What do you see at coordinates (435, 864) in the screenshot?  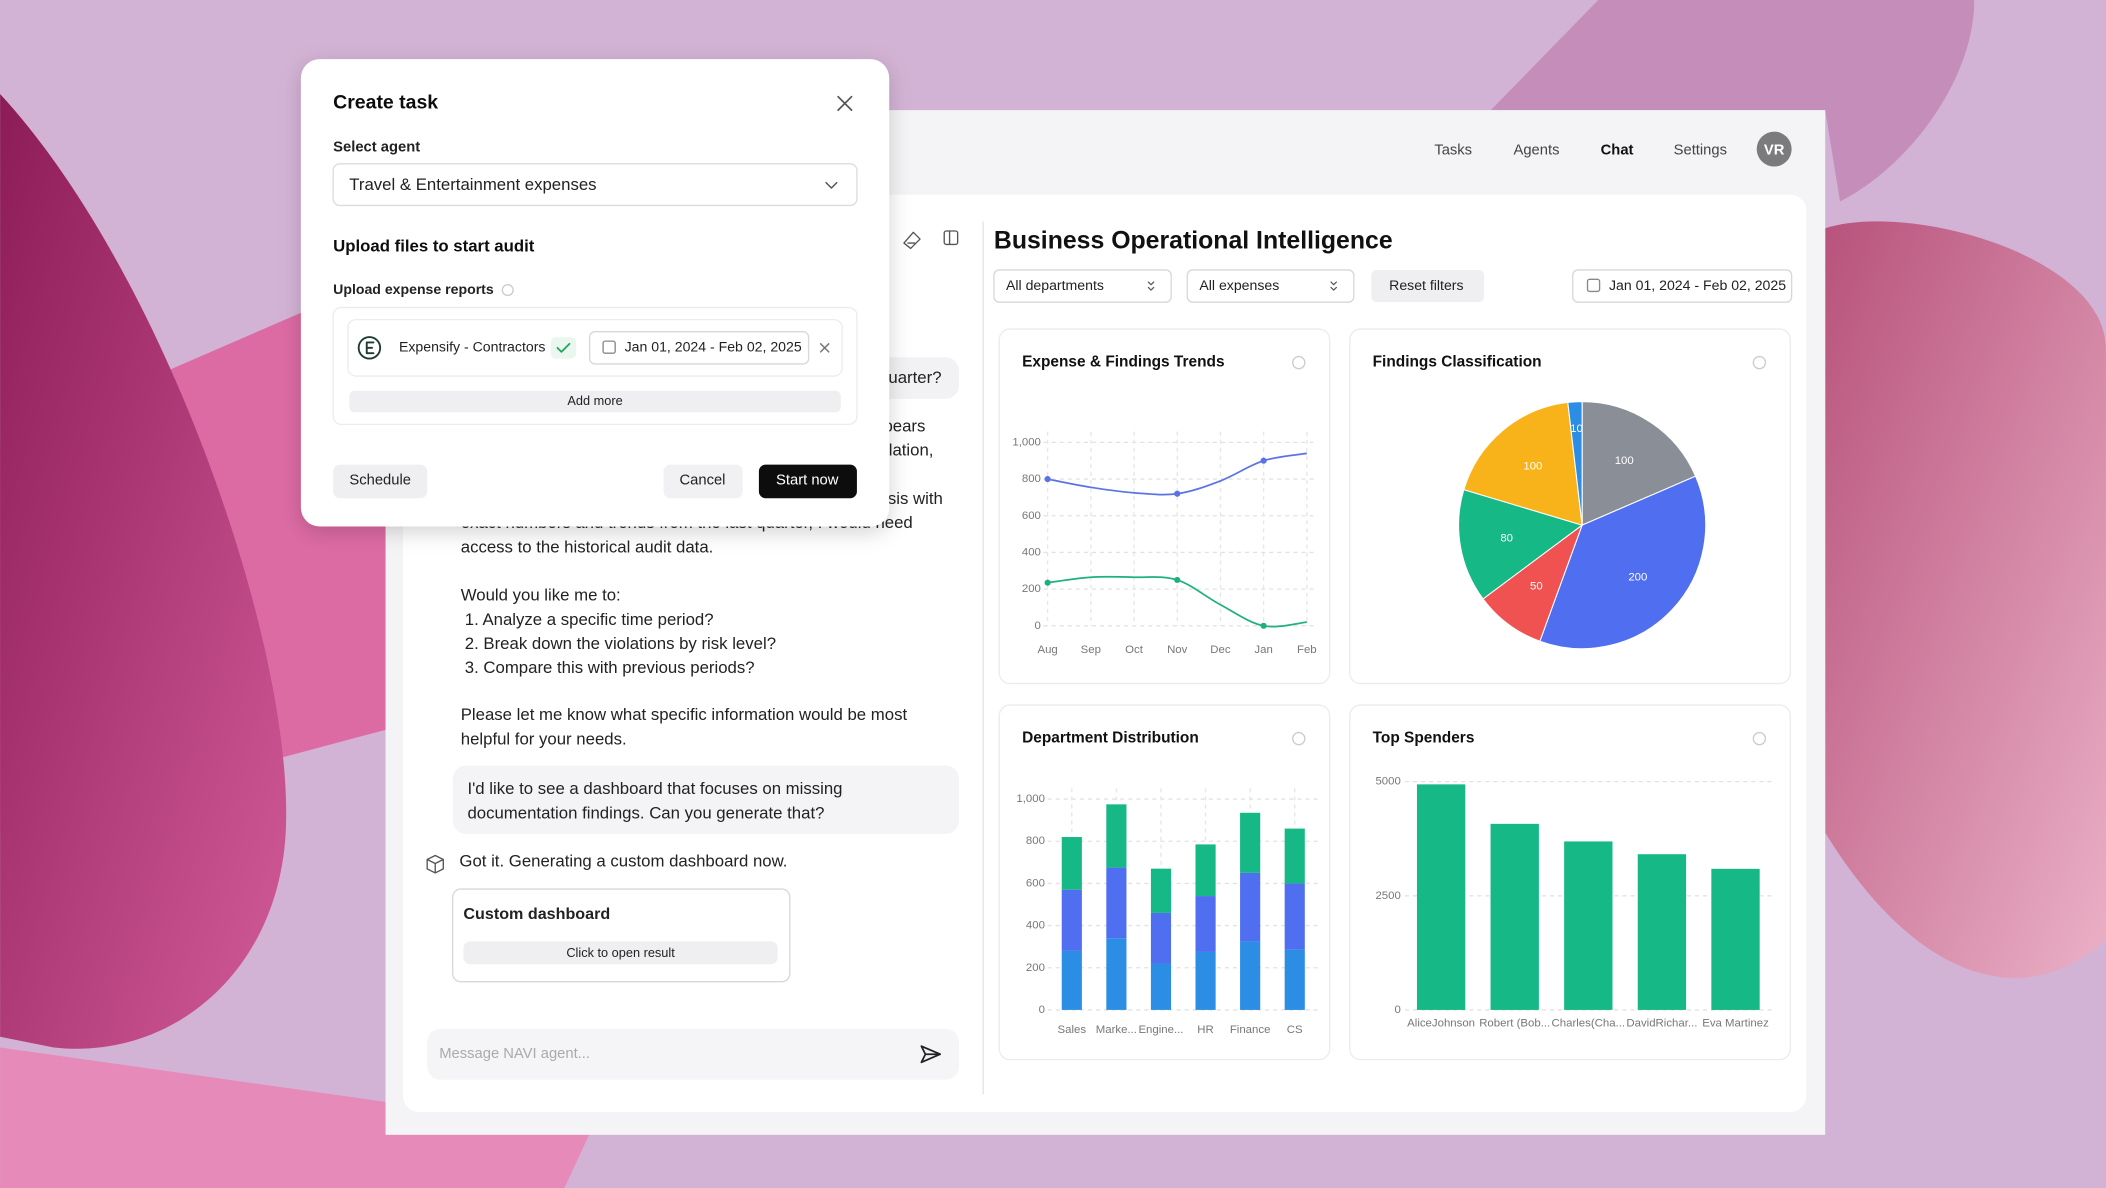 I see `agent-icon` at bounding box center [435, 864].